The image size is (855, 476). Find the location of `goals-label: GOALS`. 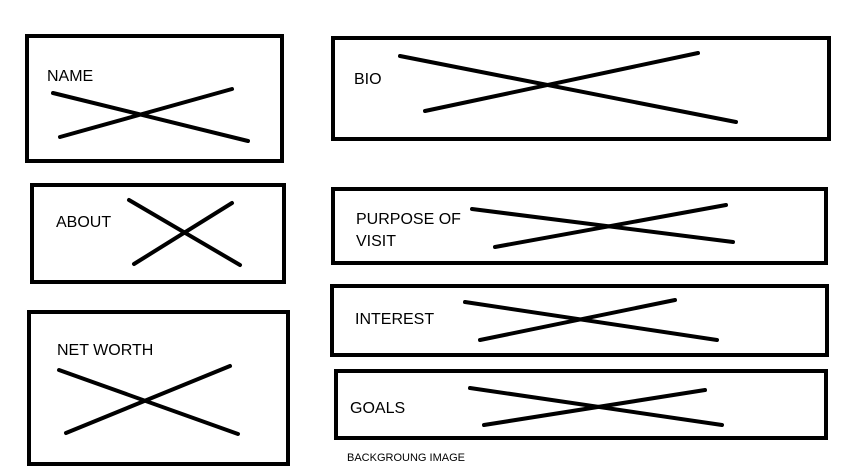

goals-label: GOALS is located at coordinates (378, 408).